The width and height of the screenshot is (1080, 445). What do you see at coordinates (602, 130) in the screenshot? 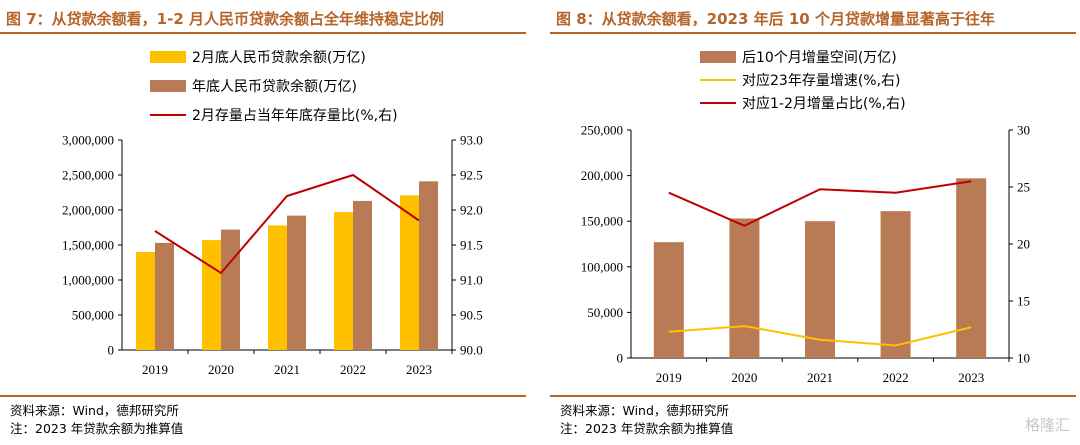
I see `y-left-tick-label: 250,000` at bounding box center [602, 130].